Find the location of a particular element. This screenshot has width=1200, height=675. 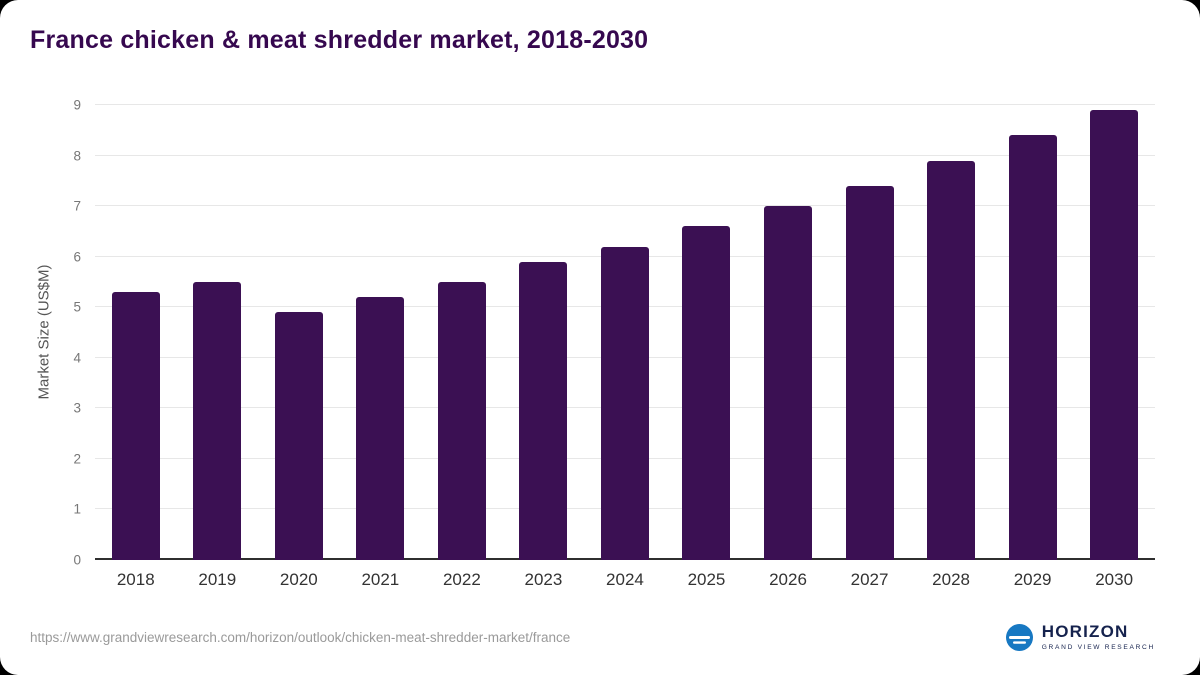

bar-2022 is located at coordinates (461, 420).